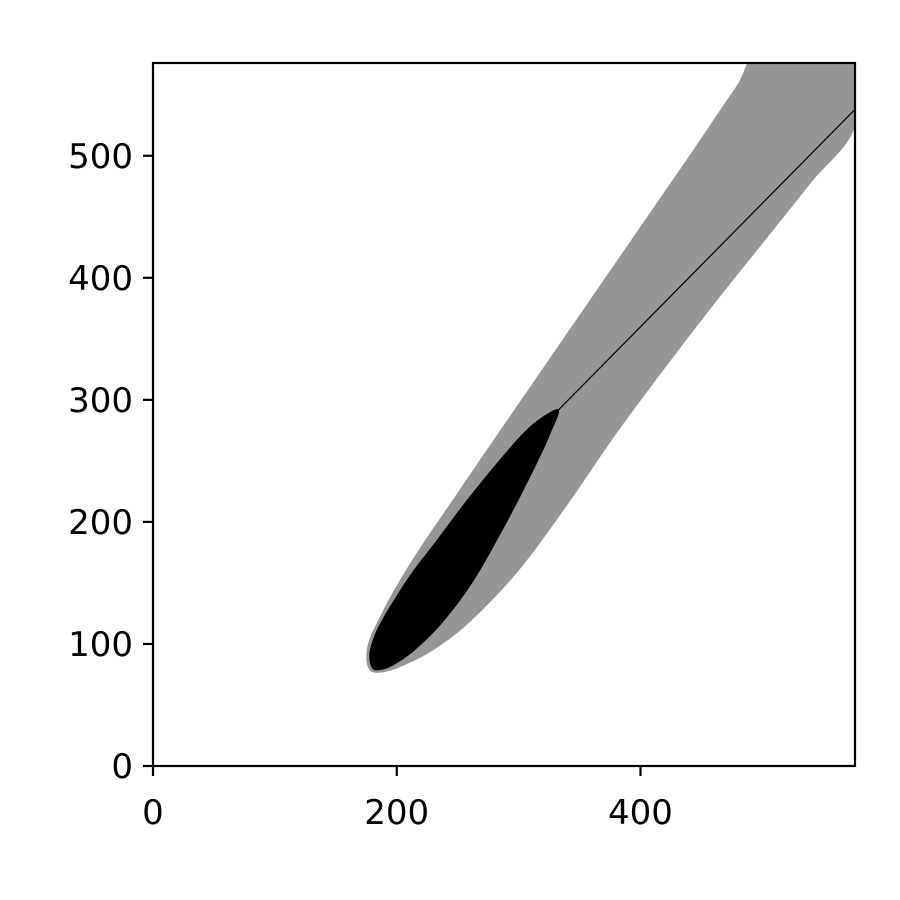 This screenshot has width=900, height=900. Describe the element at coordinates (464, 540) in the screenshot. I see `inner-black-region` at that location.